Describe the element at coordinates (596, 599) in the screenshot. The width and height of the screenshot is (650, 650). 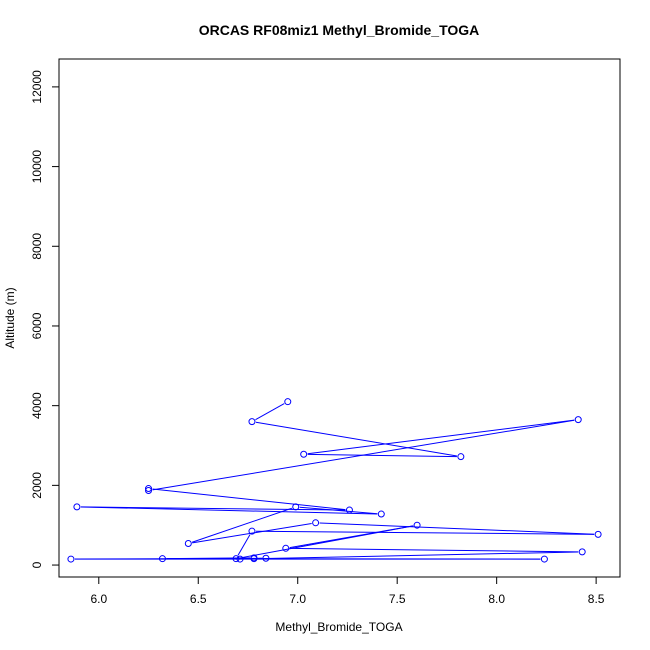
I see `x-tick-label: 8.5` at that location.